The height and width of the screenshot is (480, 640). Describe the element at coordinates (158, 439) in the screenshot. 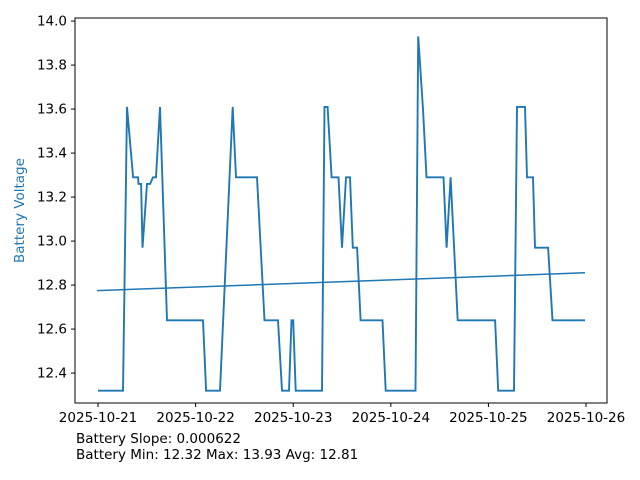

I see `slope-annotation: Battery Slope: 0.000622` at that location.